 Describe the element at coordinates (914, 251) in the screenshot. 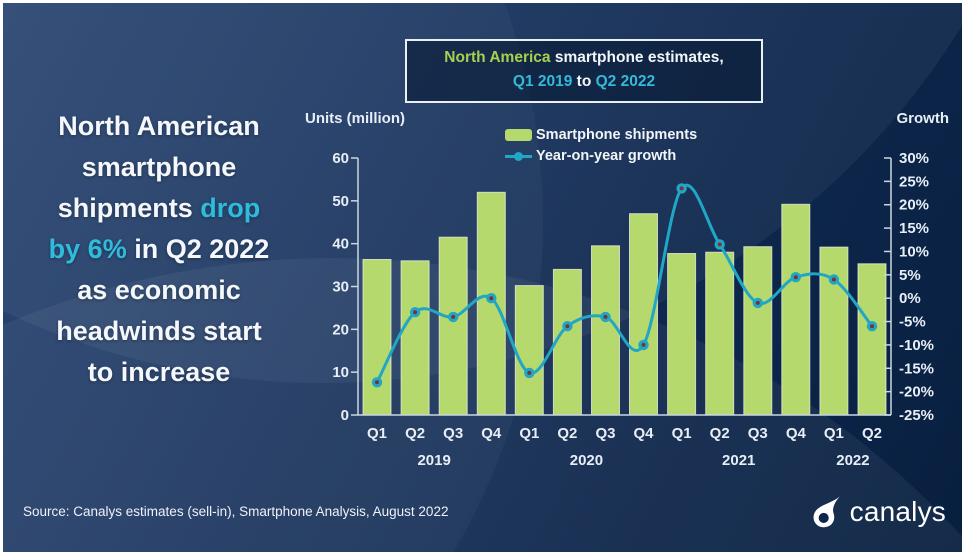

I see `right-axis-tick: 10%` at that location.